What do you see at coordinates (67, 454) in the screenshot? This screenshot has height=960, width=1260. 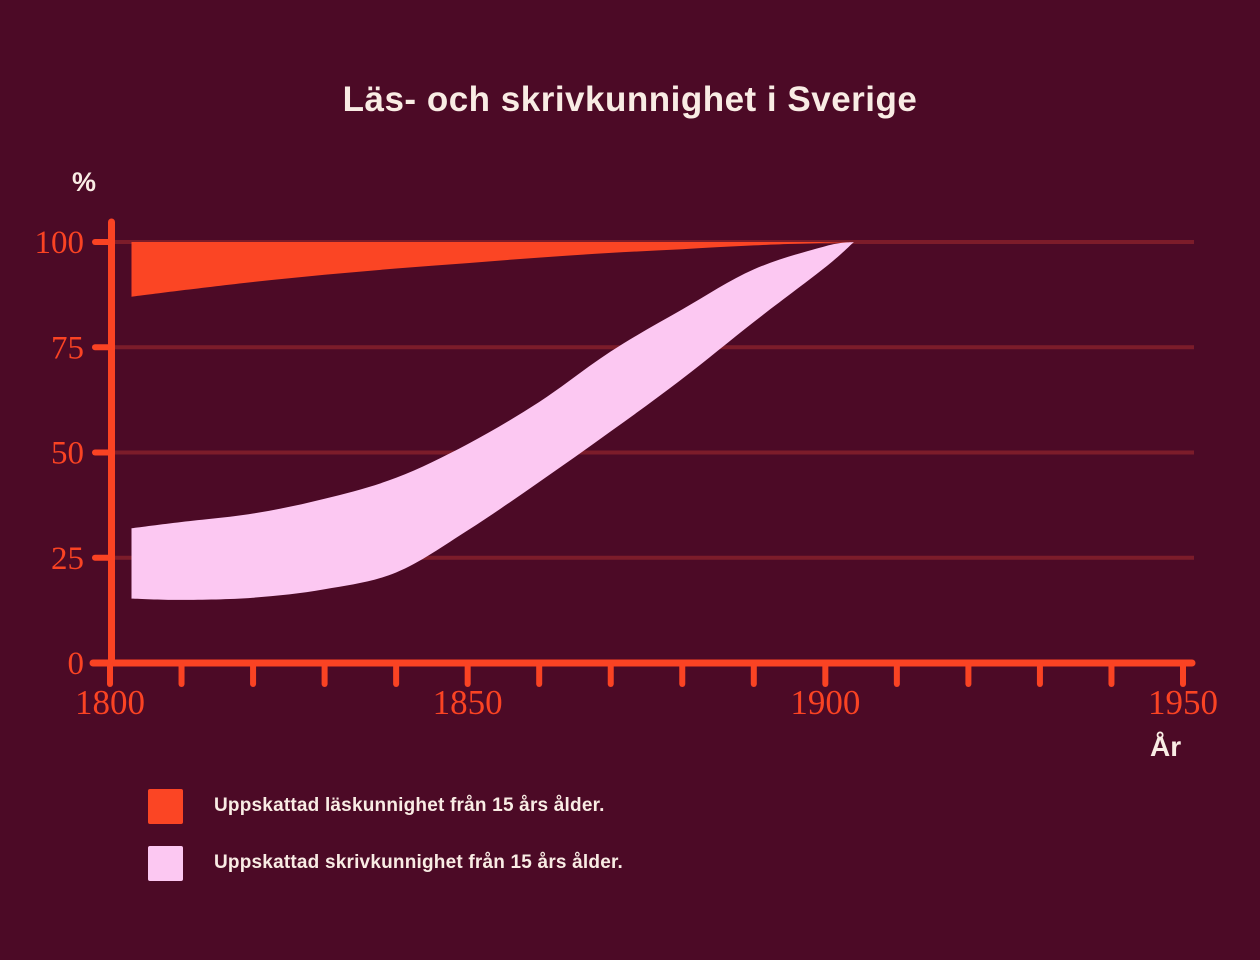 I see `y-tick-label-50: 50` at bounding box center [67, 454].